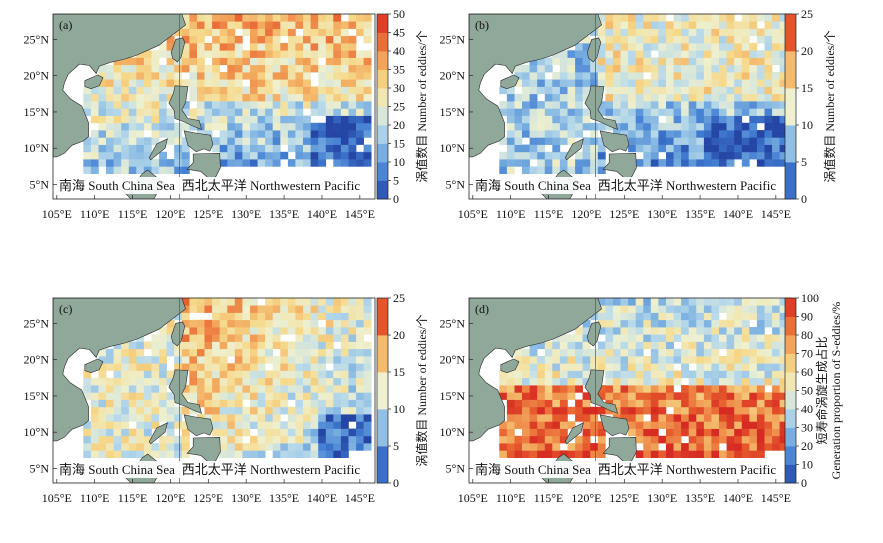  Describe the element at coordinates (382, 97) in the screenshot. I see `colorbar-segment` at that location.